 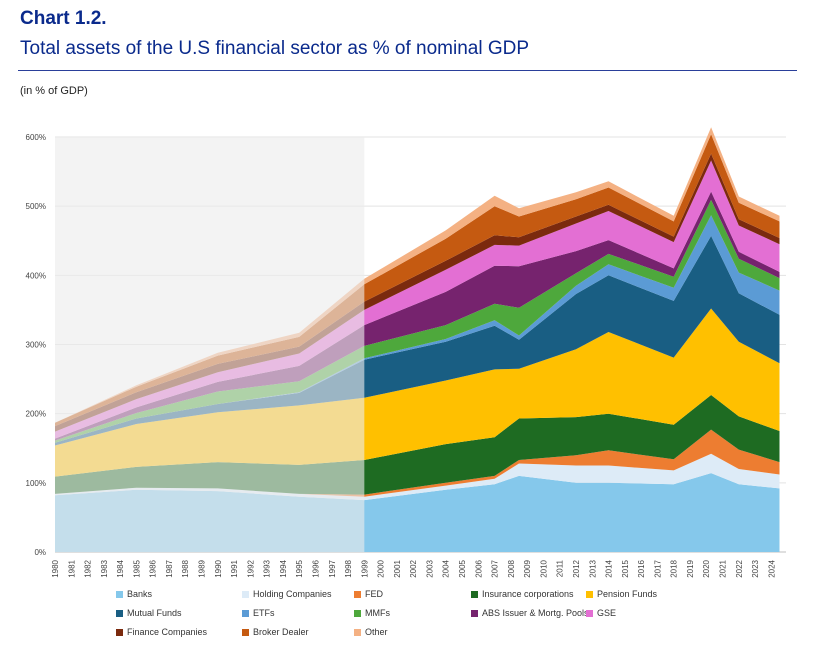 What do you see at coordinates (55, 568) in the screenshot?
I see `x-tick-label: 1980` at bounding box center [55, 568].